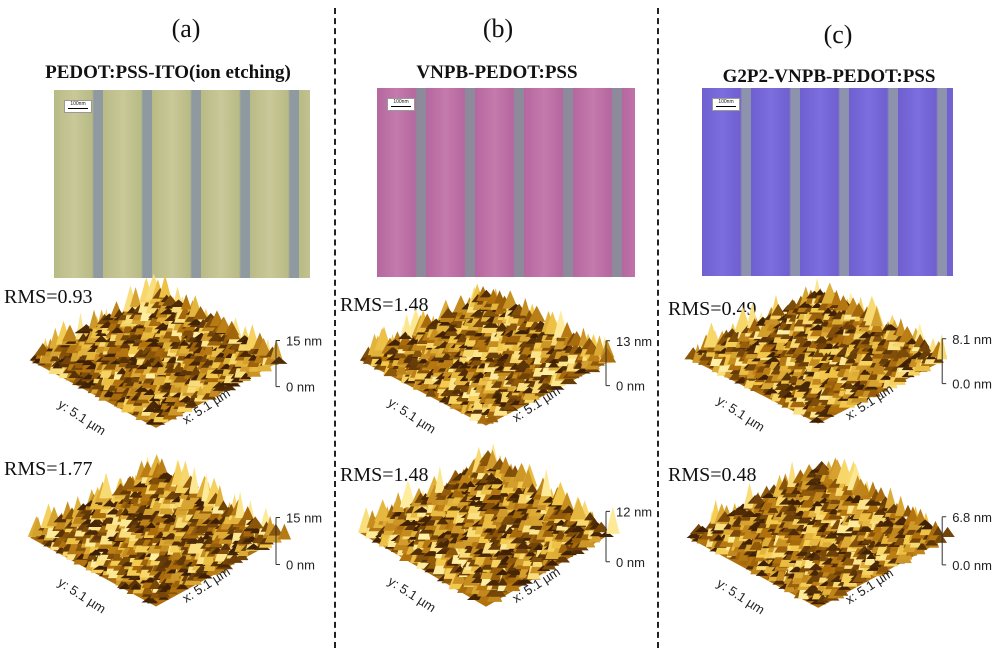 Image resolution: width=1000 pixels, height=652 pixels. What do you see at coordinates (839, 537) in the screenshot?
I see `afm-plot: 6.8 nm0.0 nmy: 5.1 µm x: 5.1 µm` at bounding box center [839, 537].